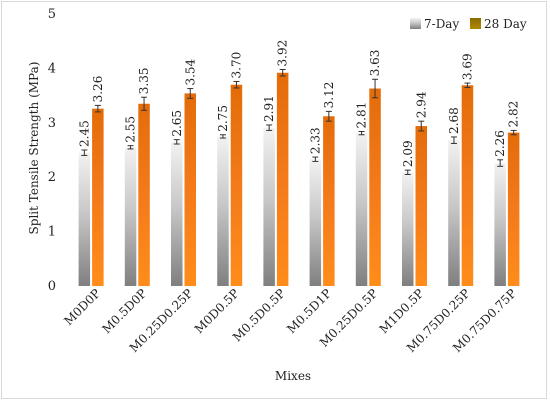  What do you see at coordinates (52, 150) in the screenshot?
I see `y-axis-ticks: 0 1 2 3 4 5` at bounding box center [52, 150].